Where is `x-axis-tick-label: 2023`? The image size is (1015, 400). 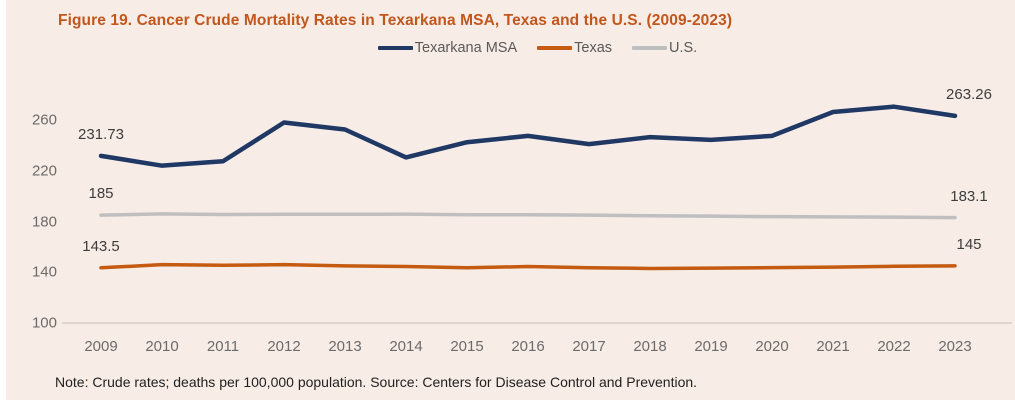
x-axis-tick-label: 2023 is located at coordinates (955, 346).